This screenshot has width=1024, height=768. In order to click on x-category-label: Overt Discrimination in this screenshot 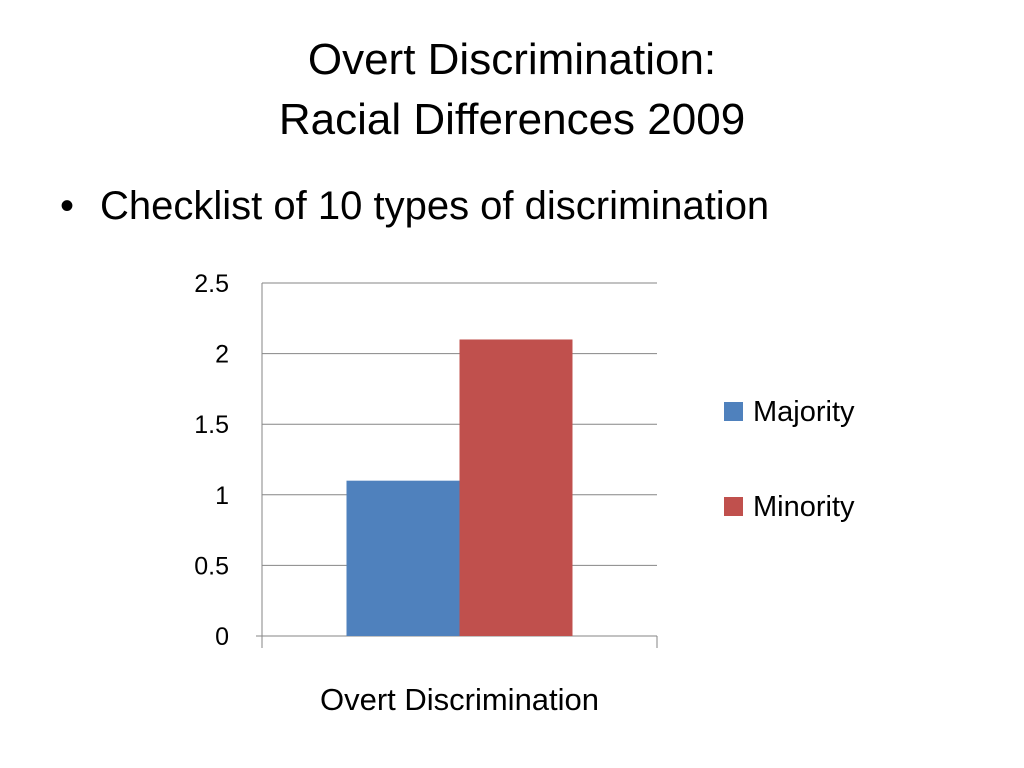, I will do `click(459, 699)`.